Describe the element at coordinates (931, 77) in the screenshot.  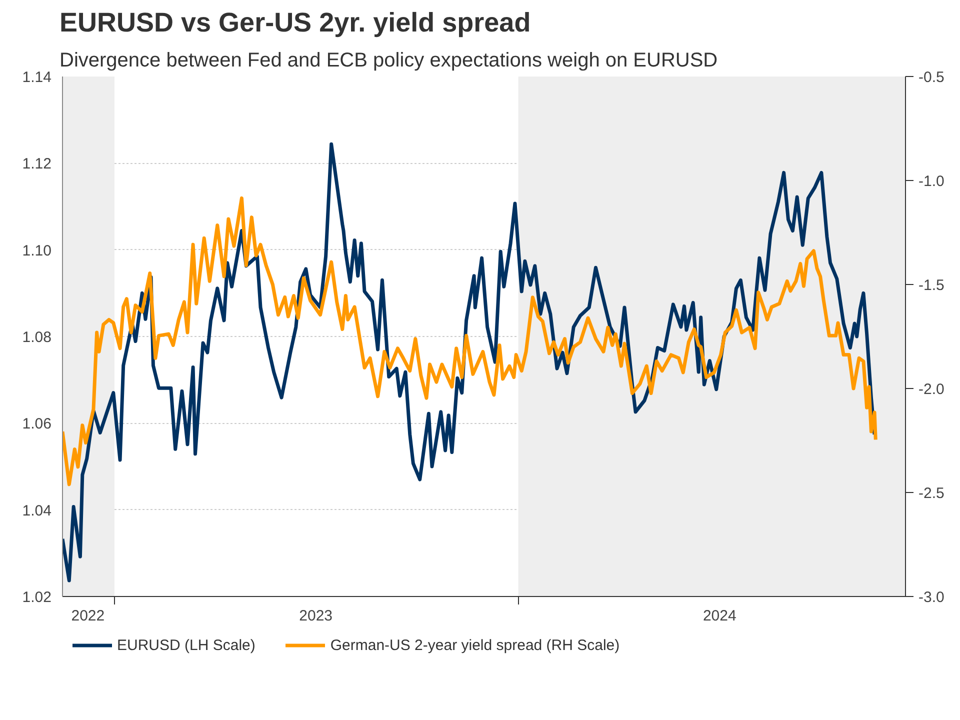
I see `y2-tick-label: -0.5` at that location.